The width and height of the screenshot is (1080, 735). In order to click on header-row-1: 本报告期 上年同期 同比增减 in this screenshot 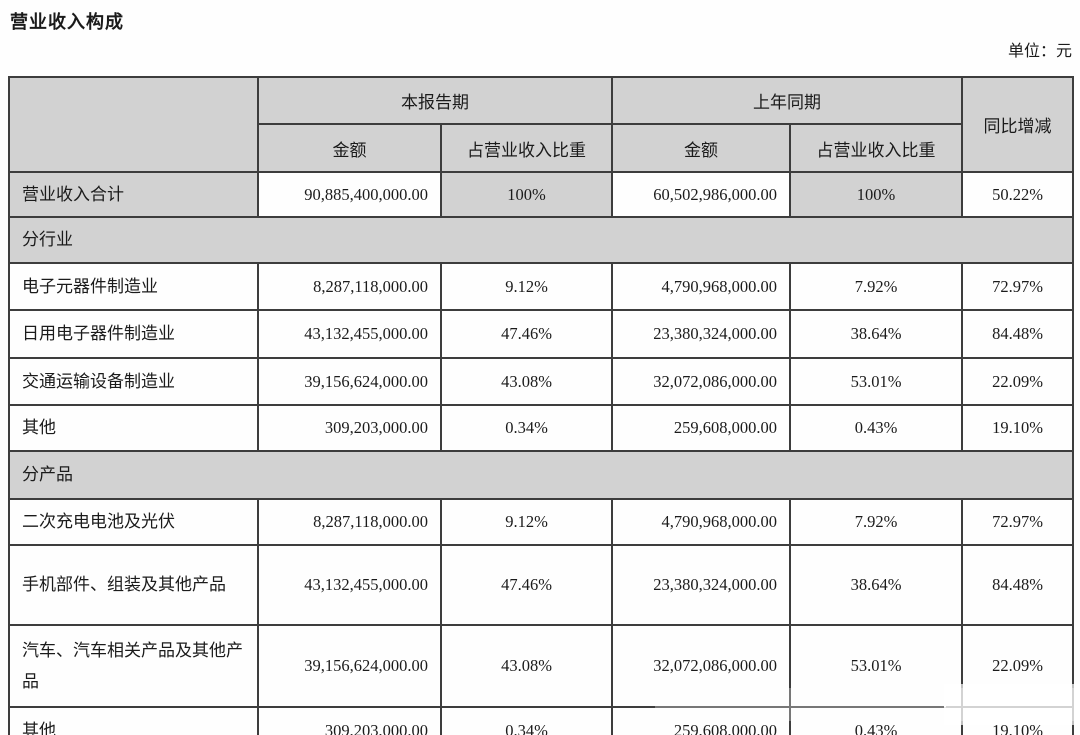, I will do `click(541, 124)`.